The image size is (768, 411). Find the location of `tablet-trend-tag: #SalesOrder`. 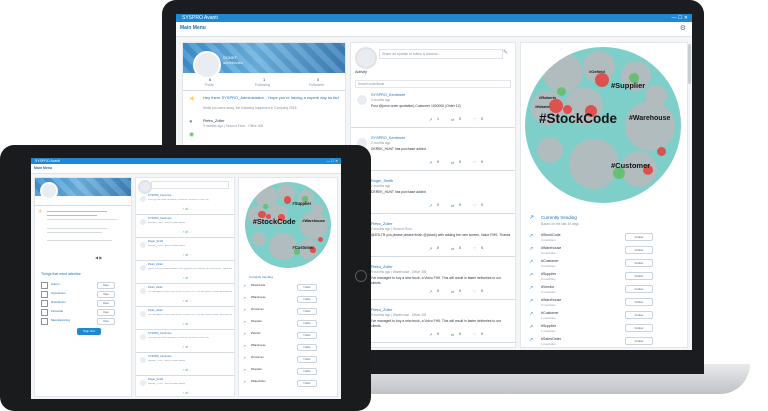

tablet-trend-tag: #SalesOrder is located at coordinates (258, 381).